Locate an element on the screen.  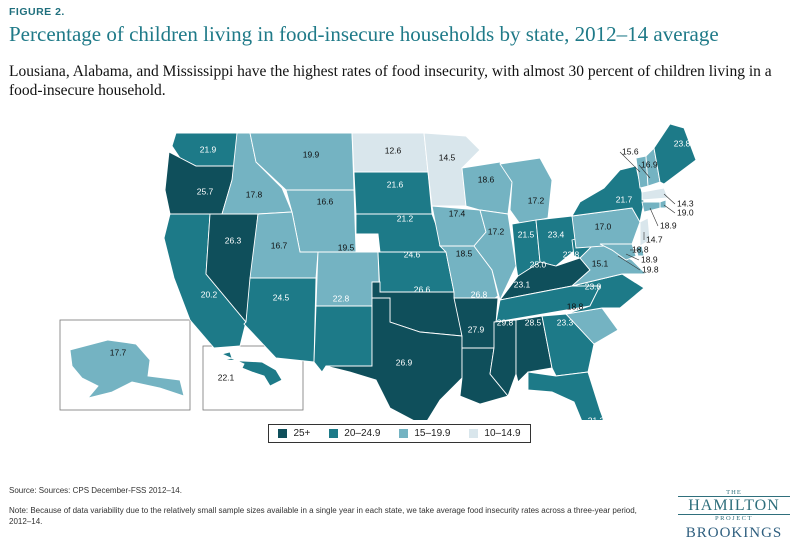
legend-label: 25+ is located at coordinates (302, 433).